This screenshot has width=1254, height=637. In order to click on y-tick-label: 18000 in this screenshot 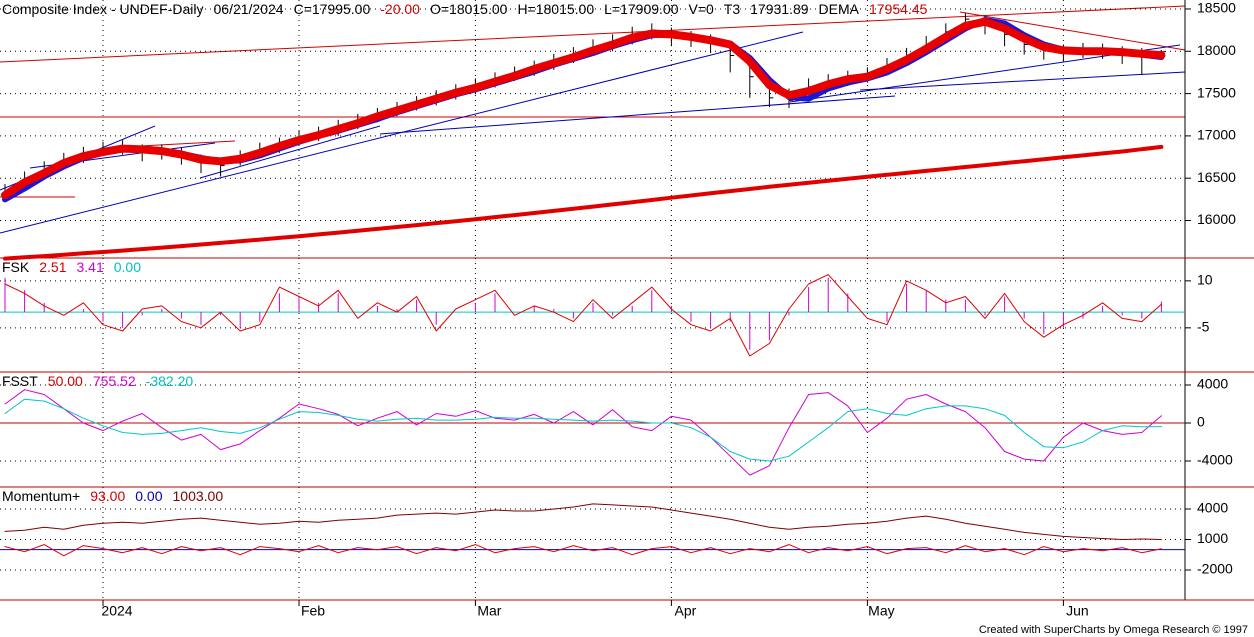, I will do `click(1216, 50)`.